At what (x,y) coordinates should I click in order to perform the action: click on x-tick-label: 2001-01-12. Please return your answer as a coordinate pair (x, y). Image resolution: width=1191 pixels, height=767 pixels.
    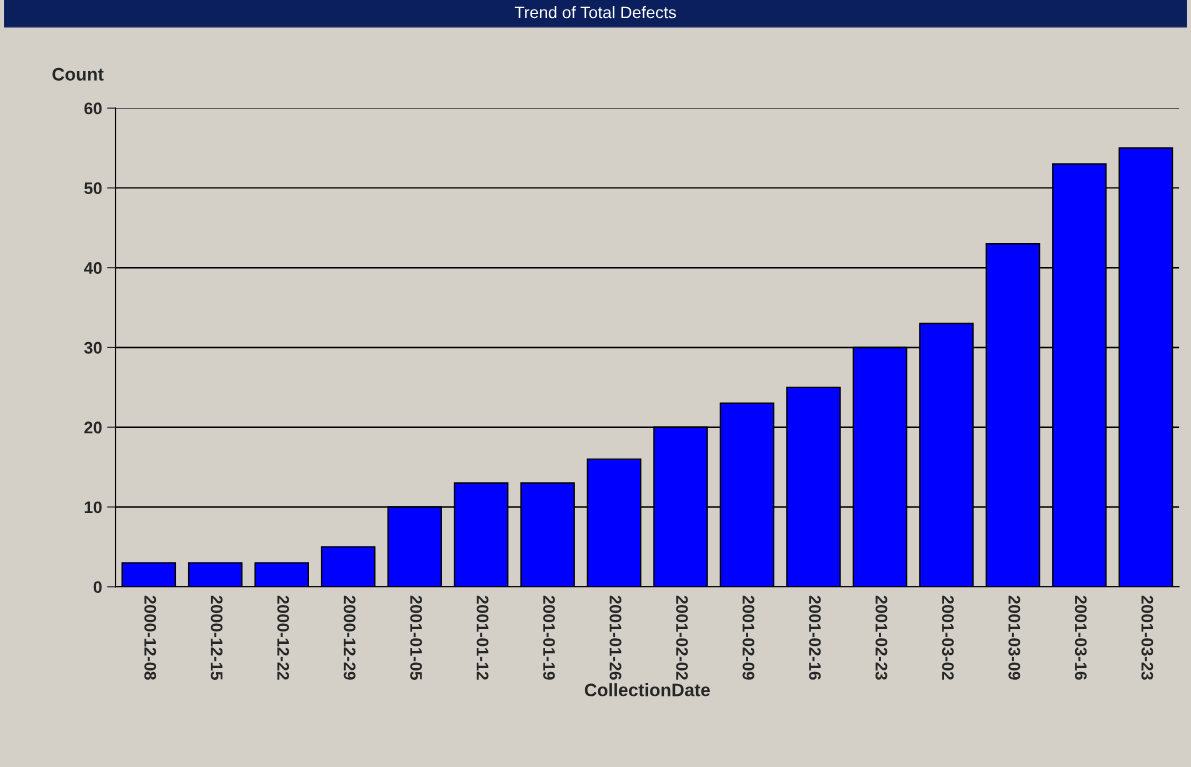
    Looking at the image, I should click on (482, 637).